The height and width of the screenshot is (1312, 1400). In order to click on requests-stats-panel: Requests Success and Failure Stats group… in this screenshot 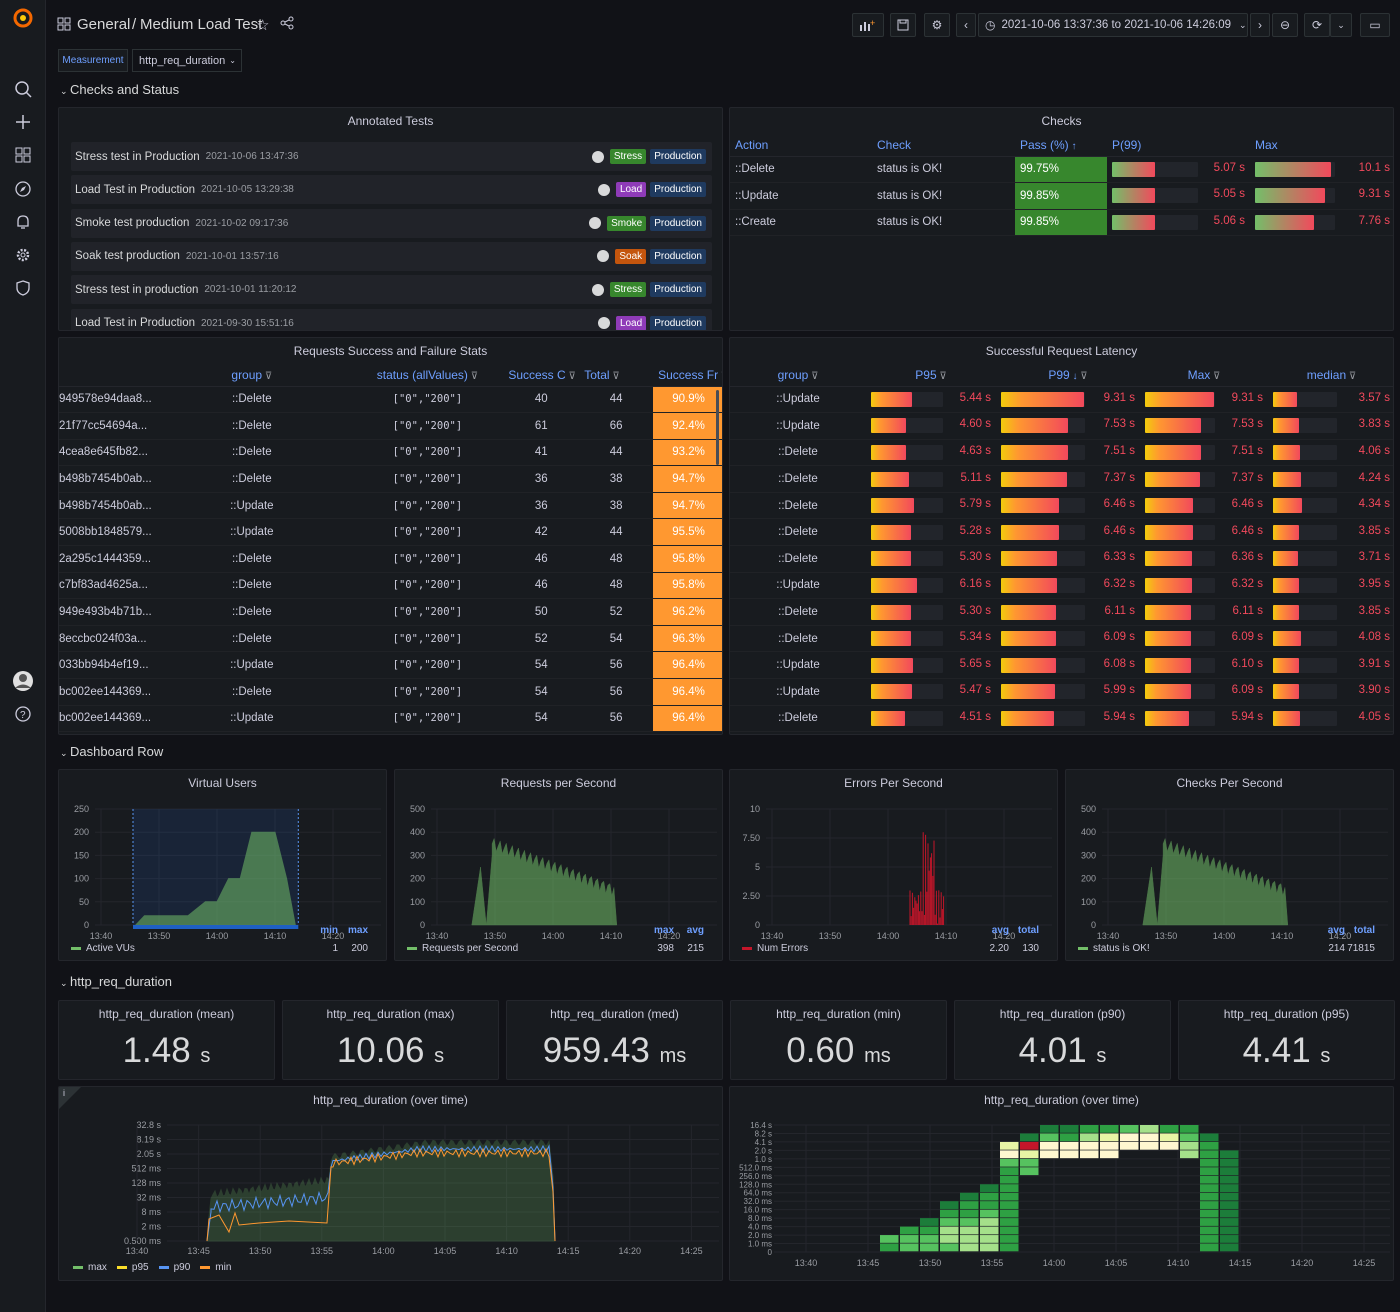, I will do `click(390, 536)`.